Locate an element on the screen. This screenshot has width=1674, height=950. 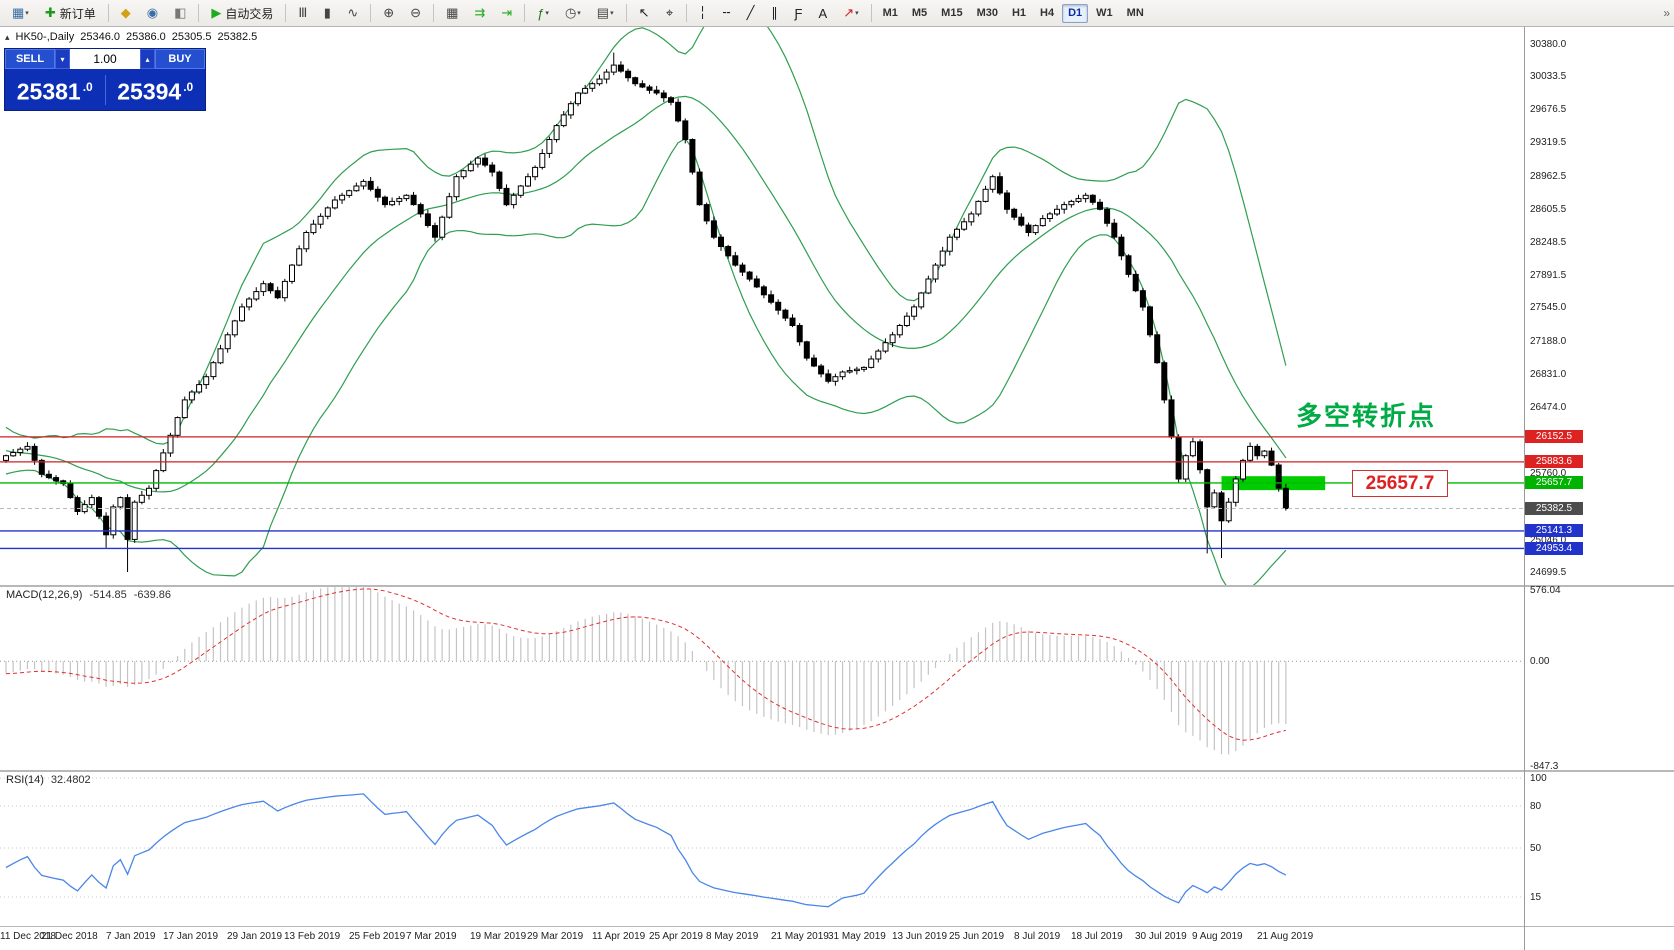
rsi-value: 32.4802 is located at coordinates (70, 780).